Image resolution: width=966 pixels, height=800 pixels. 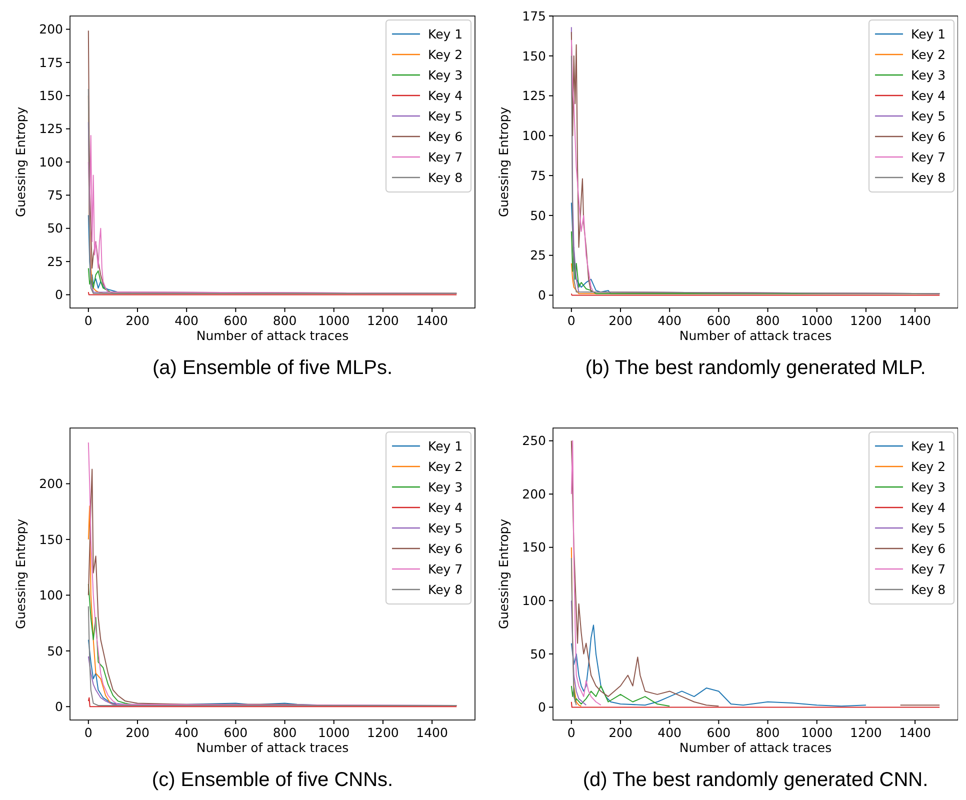 I want to click on y-tick-label: 125, so click(x=534, y=96).